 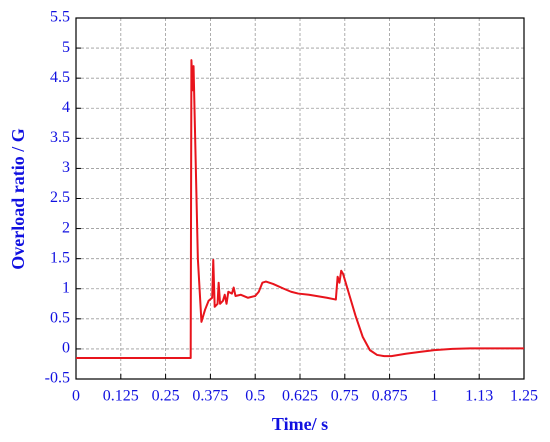 I want to click on y-tick-label: 3.5, so click(x=60, y=137).